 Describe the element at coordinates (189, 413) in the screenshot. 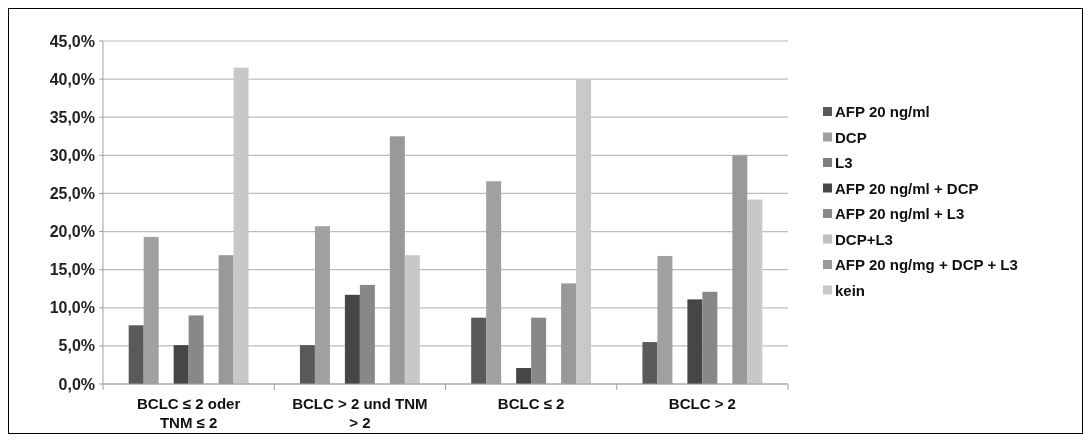

I see `x-tick-label: BCLC ≤ 2 oder TNM ≤ 2` at that location.